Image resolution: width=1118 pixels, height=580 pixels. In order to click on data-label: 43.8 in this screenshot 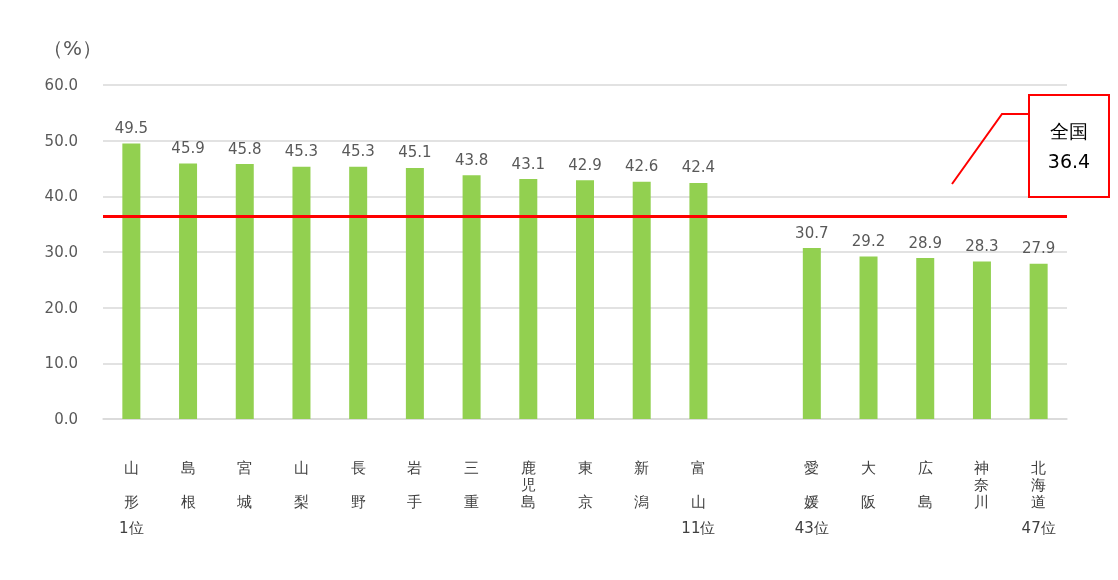, I will do `click(471, 159)`.